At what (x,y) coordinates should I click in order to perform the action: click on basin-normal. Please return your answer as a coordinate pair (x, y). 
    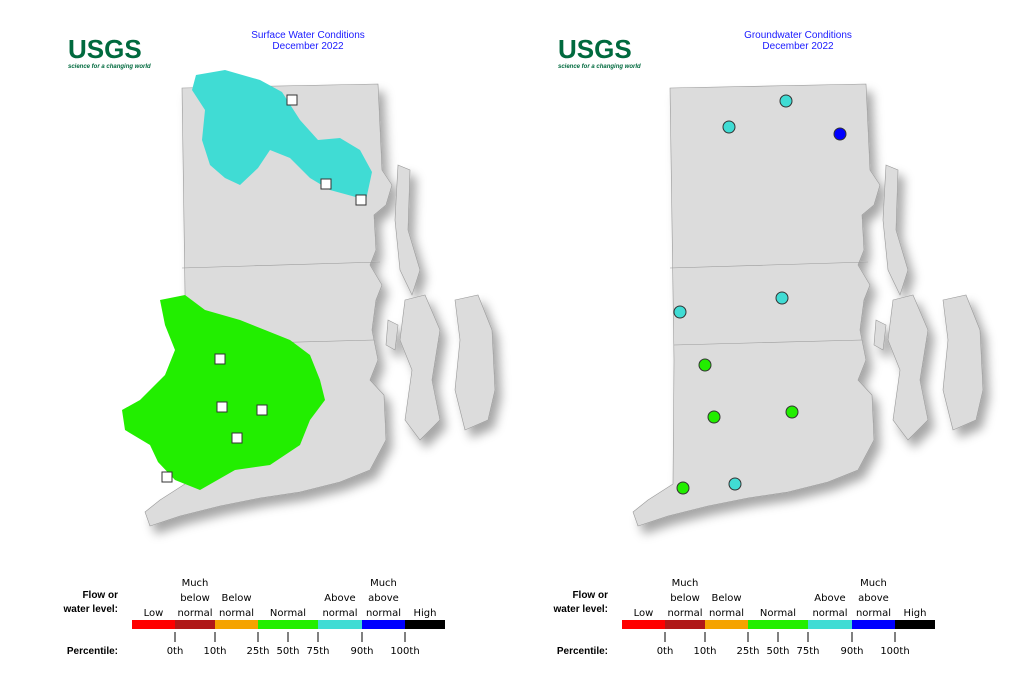
    Looking at the image, I should click on (223, 392).